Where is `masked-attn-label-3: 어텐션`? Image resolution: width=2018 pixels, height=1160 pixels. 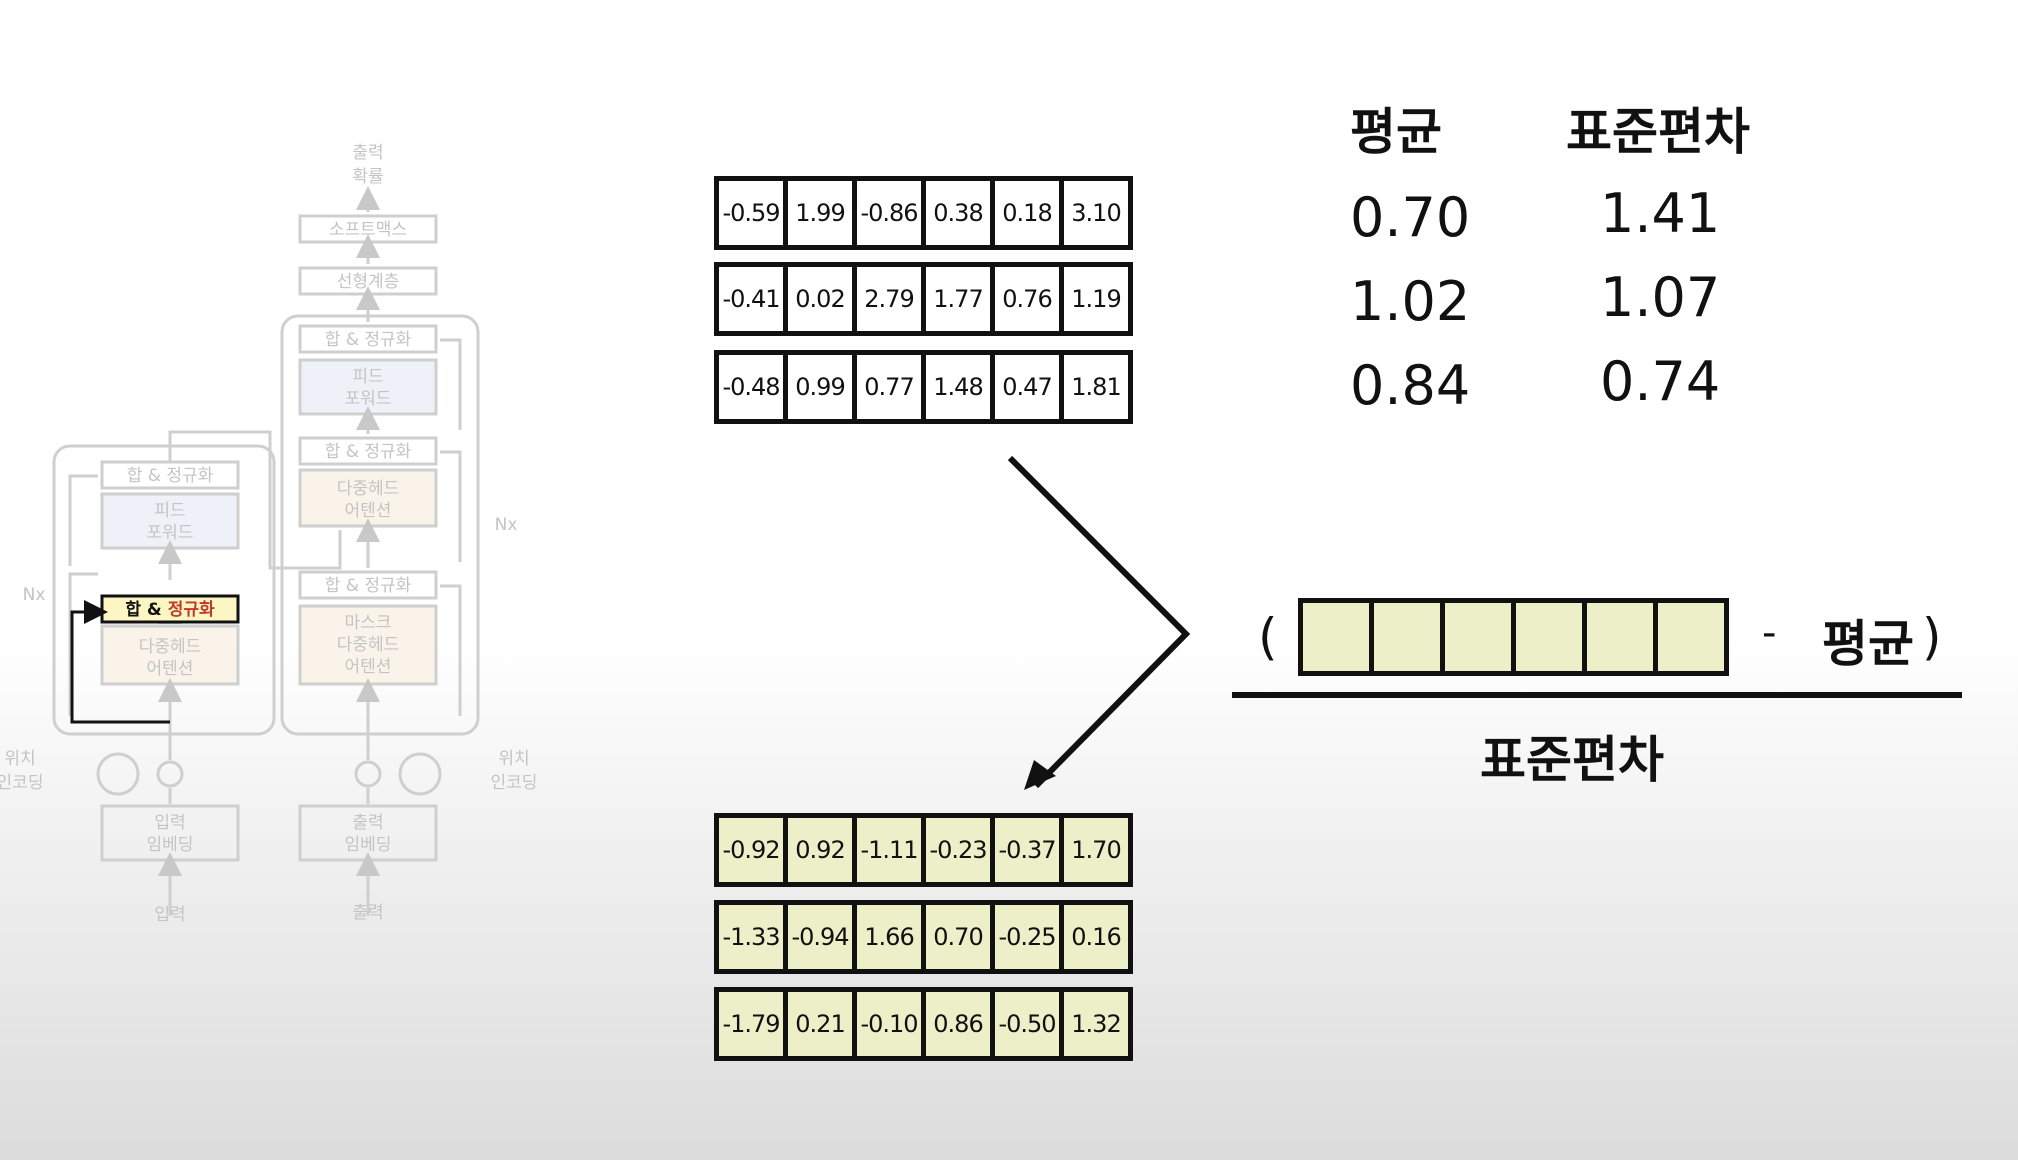
masked-attn-label-3: 어텐션 is located at coordinates (368, 667).